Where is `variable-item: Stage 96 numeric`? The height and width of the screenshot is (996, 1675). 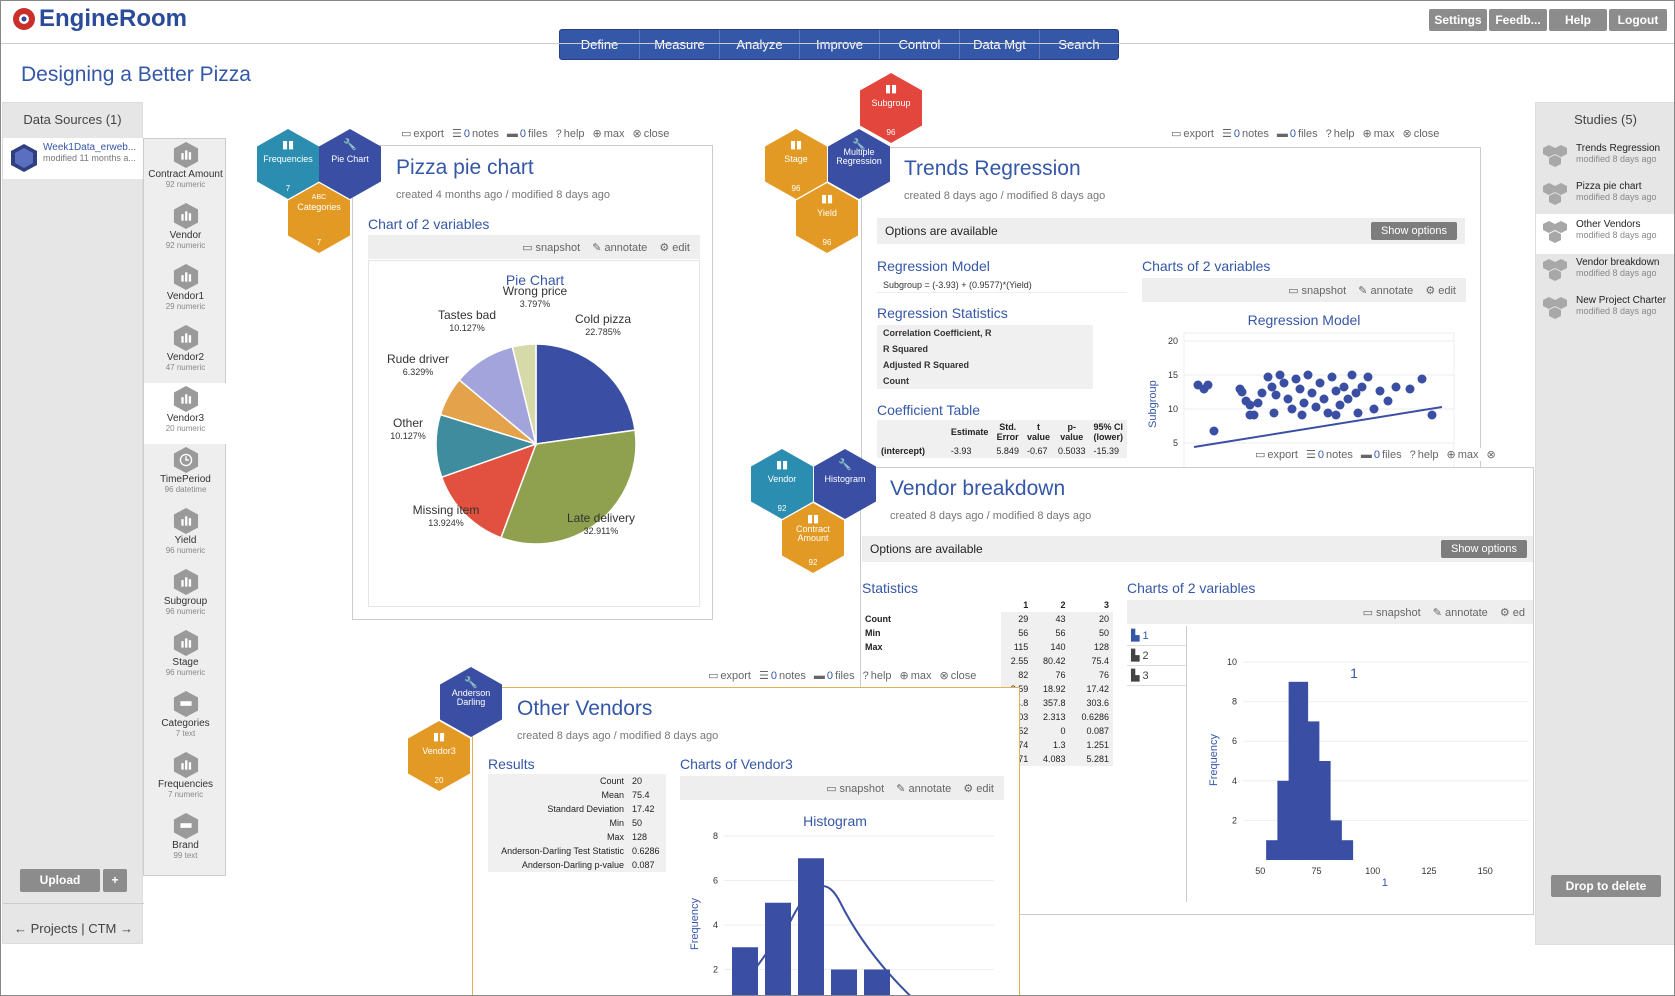
variable-item: Stage 96 numeric is located at coordinates (185, 657).